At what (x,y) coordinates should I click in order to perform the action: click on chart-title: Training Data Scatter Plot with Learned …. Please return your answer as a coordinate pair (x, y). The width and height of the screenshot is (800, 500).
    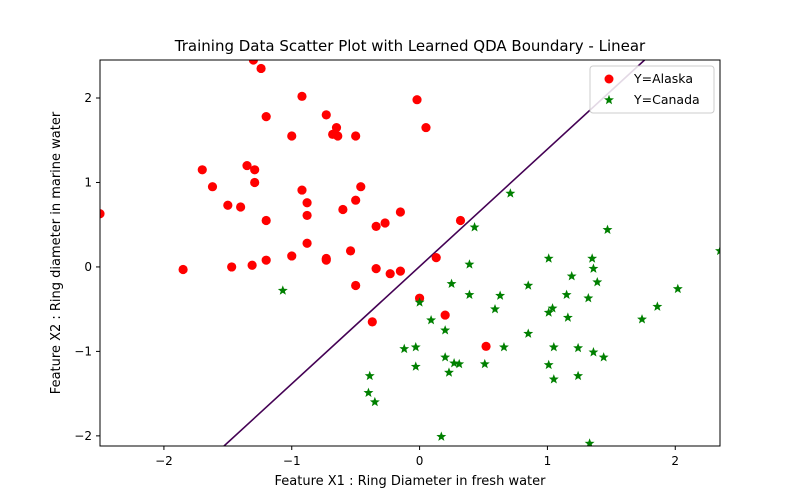
    Looking at the image, I should click on (410, 46).